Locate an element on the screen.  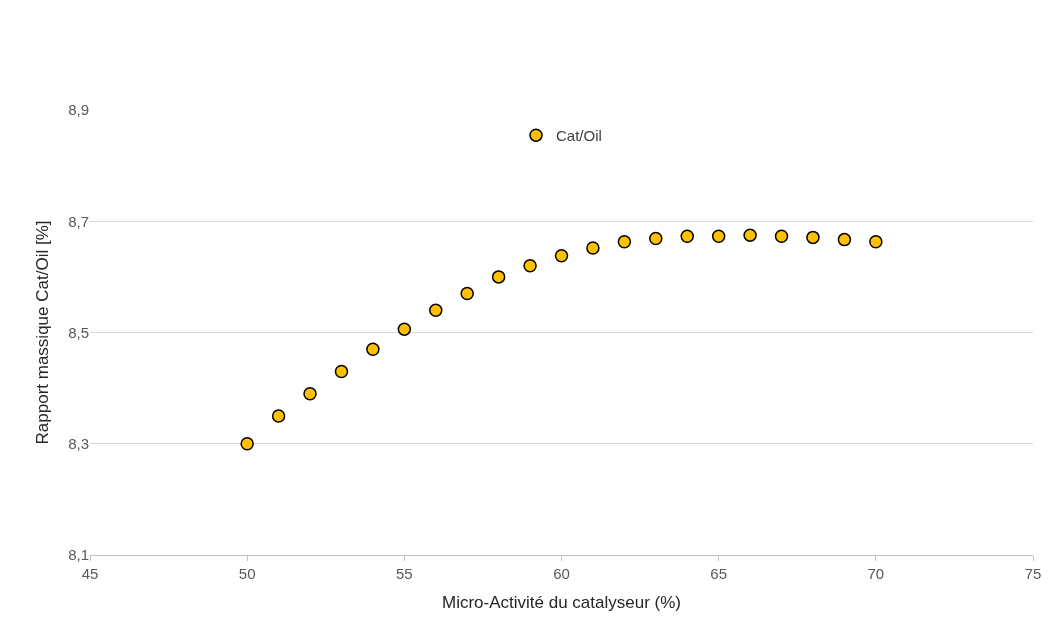
x-tick-label: 50 is located at coordinates (247, 573).